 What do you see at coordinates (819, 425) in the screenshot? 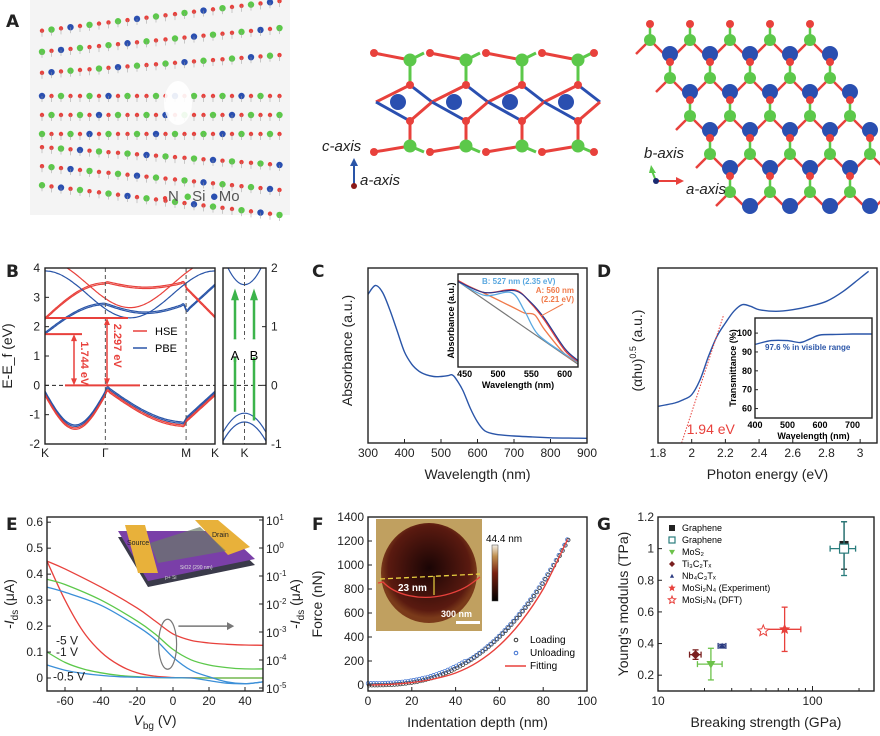
I see `inset-x-tick-label: 600` at bounding box center [819, 425].